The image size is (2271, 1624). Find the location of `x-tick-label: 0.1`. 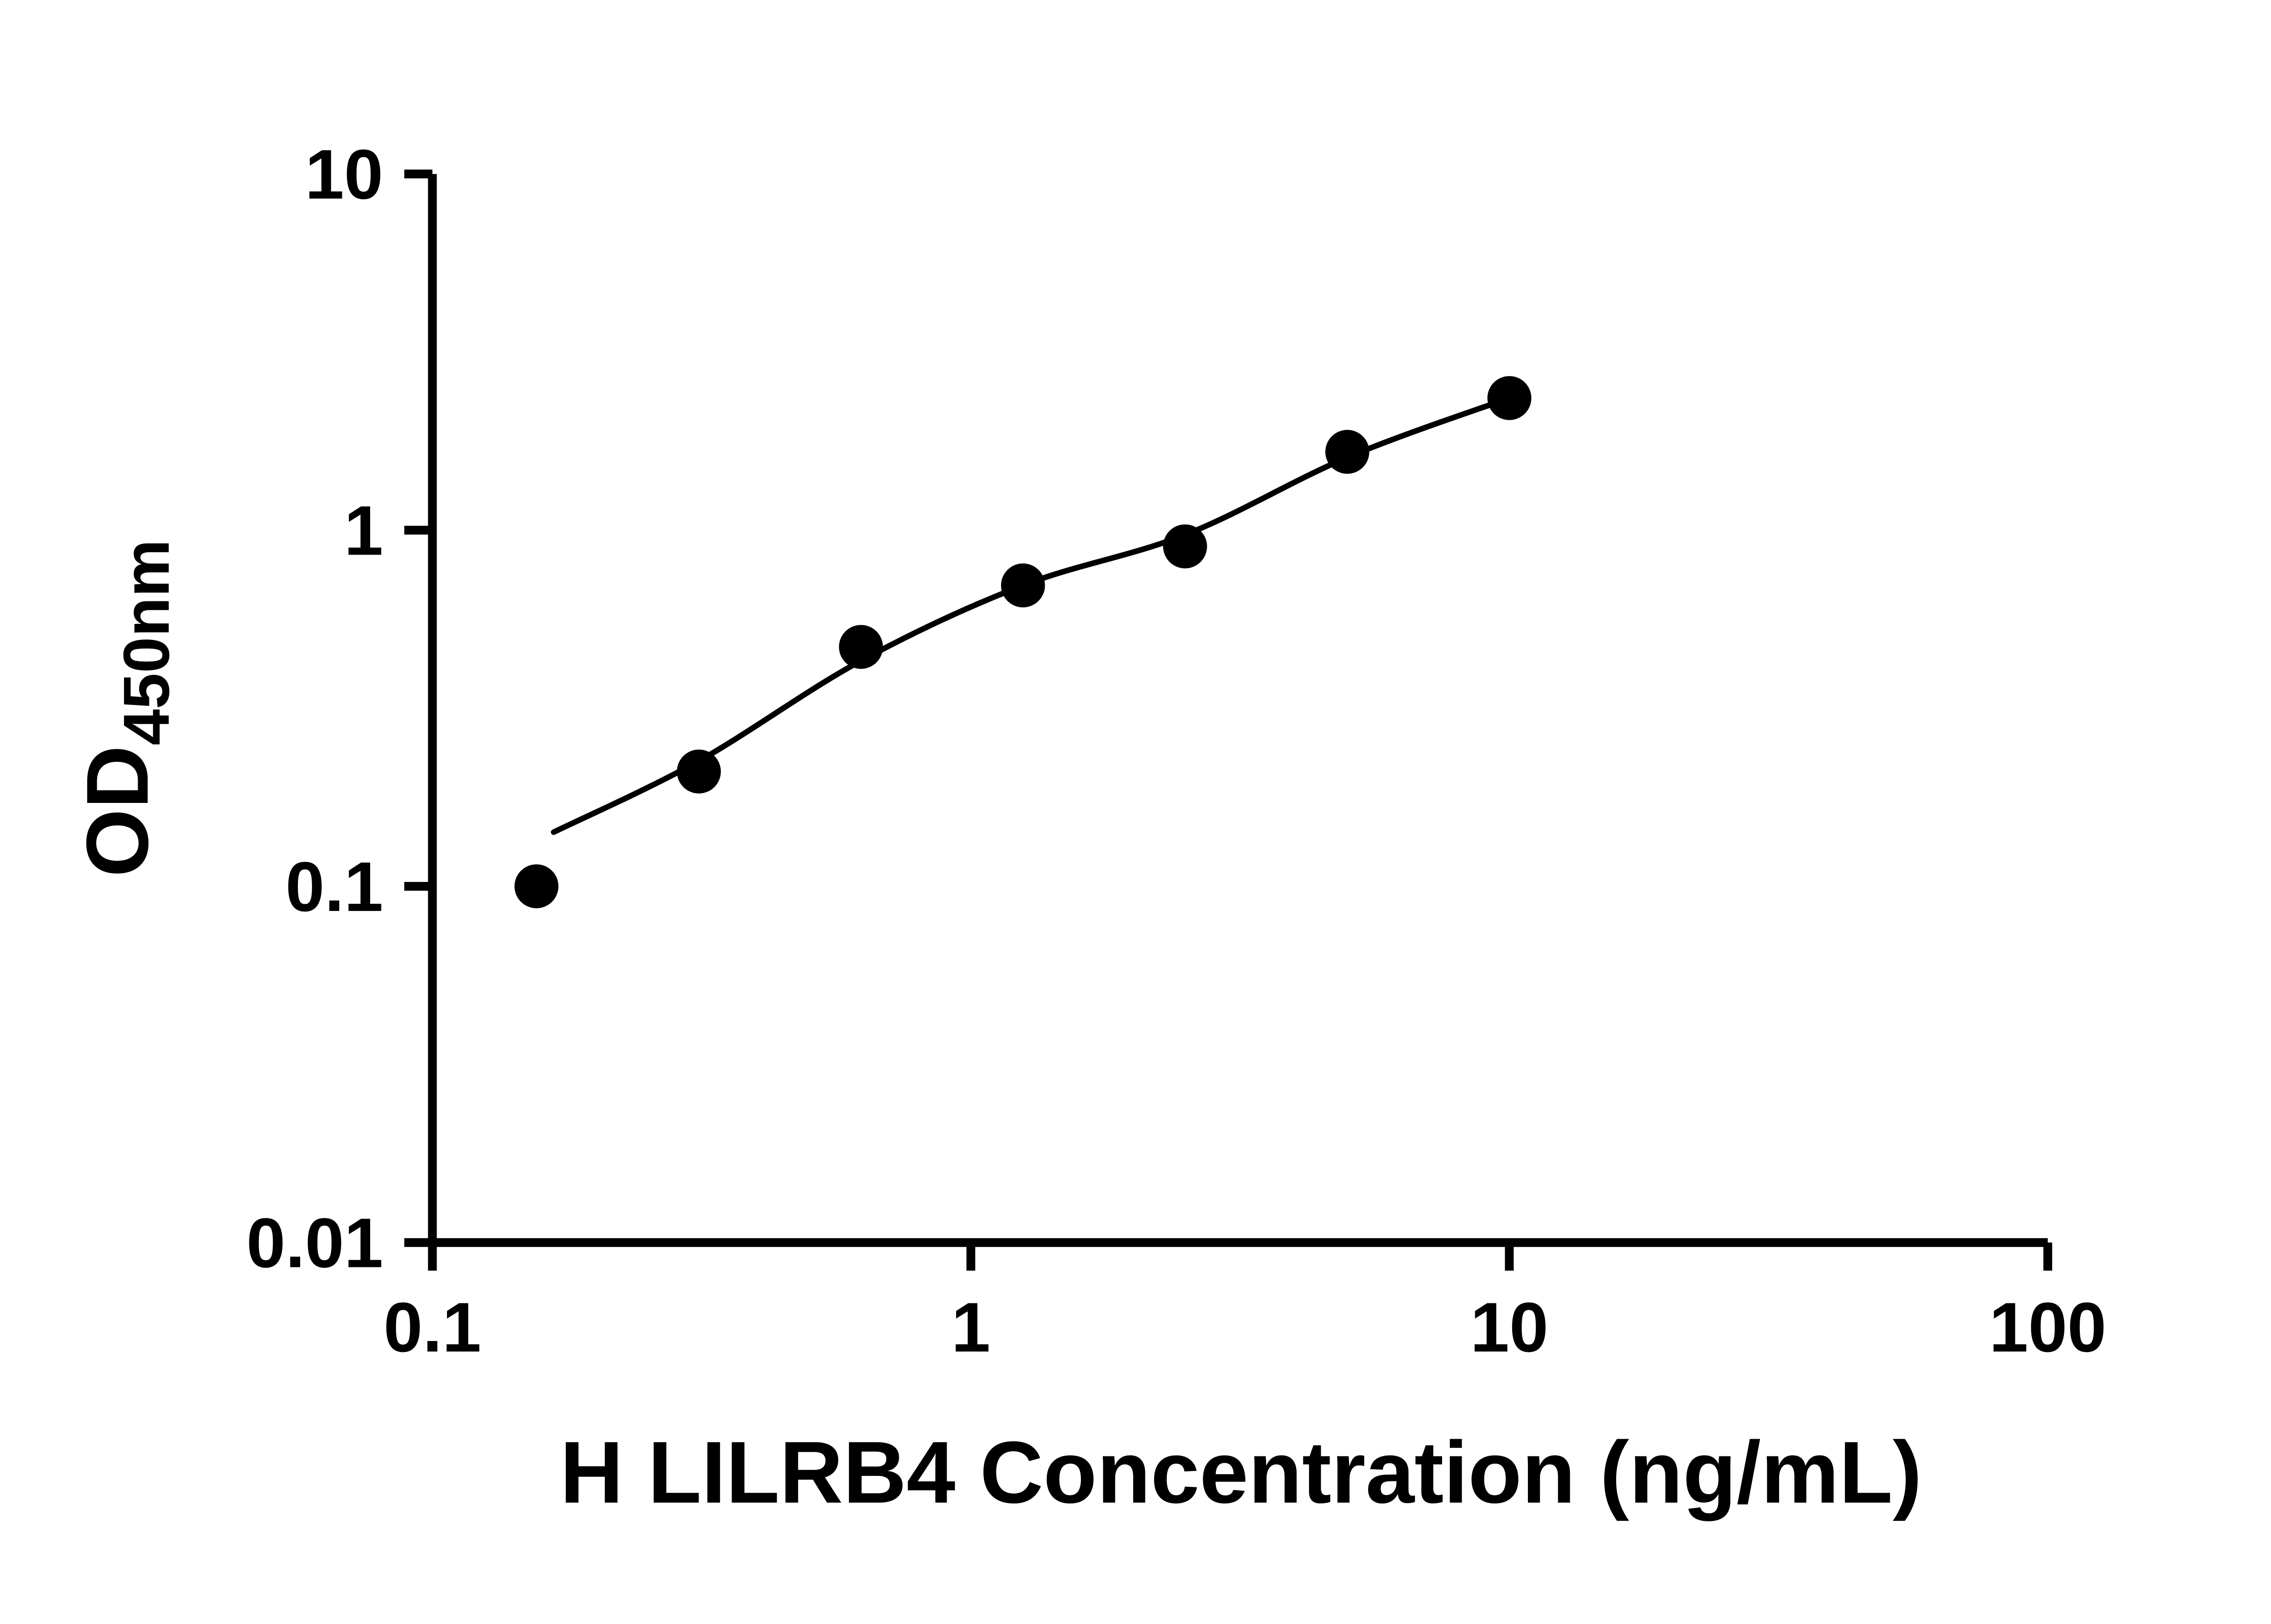

x-tick-label: 0.1 is located at coordinates (432, 1327).